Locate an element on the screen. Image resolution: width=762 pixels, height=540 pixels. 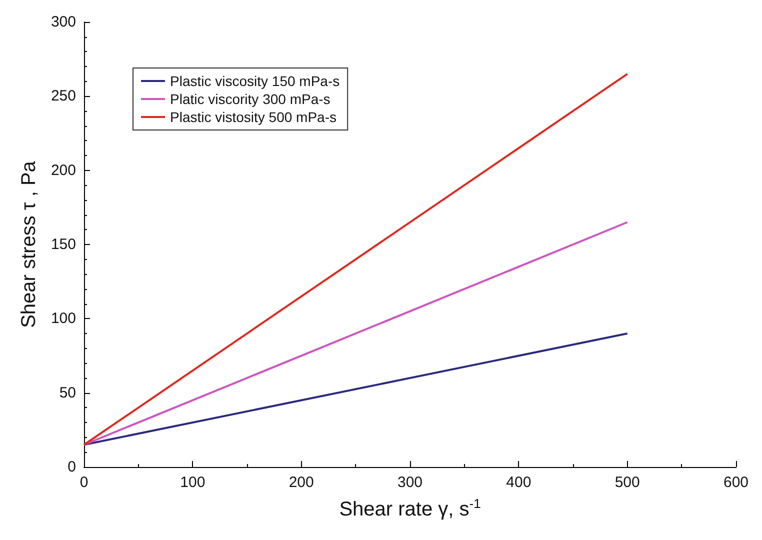
x-tick-label: 200 is located at coordinates (301, 482).